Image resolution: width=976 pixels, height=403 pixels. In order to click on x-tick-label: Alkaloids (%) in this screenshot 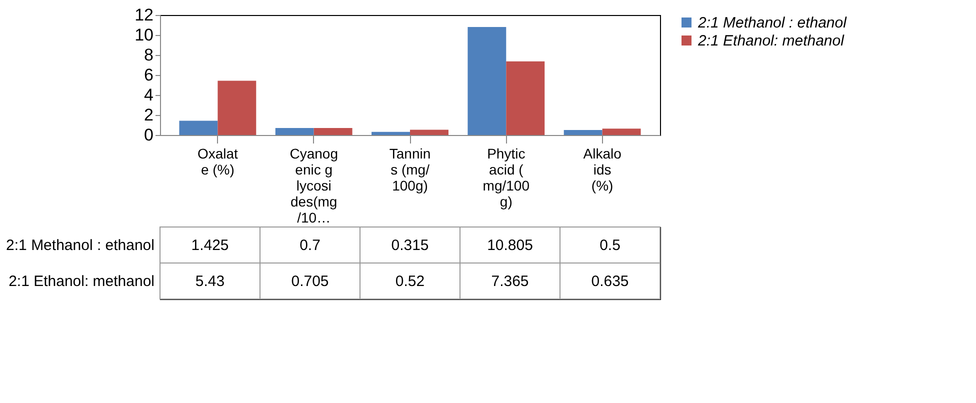, I will do `click(602, 170)`.